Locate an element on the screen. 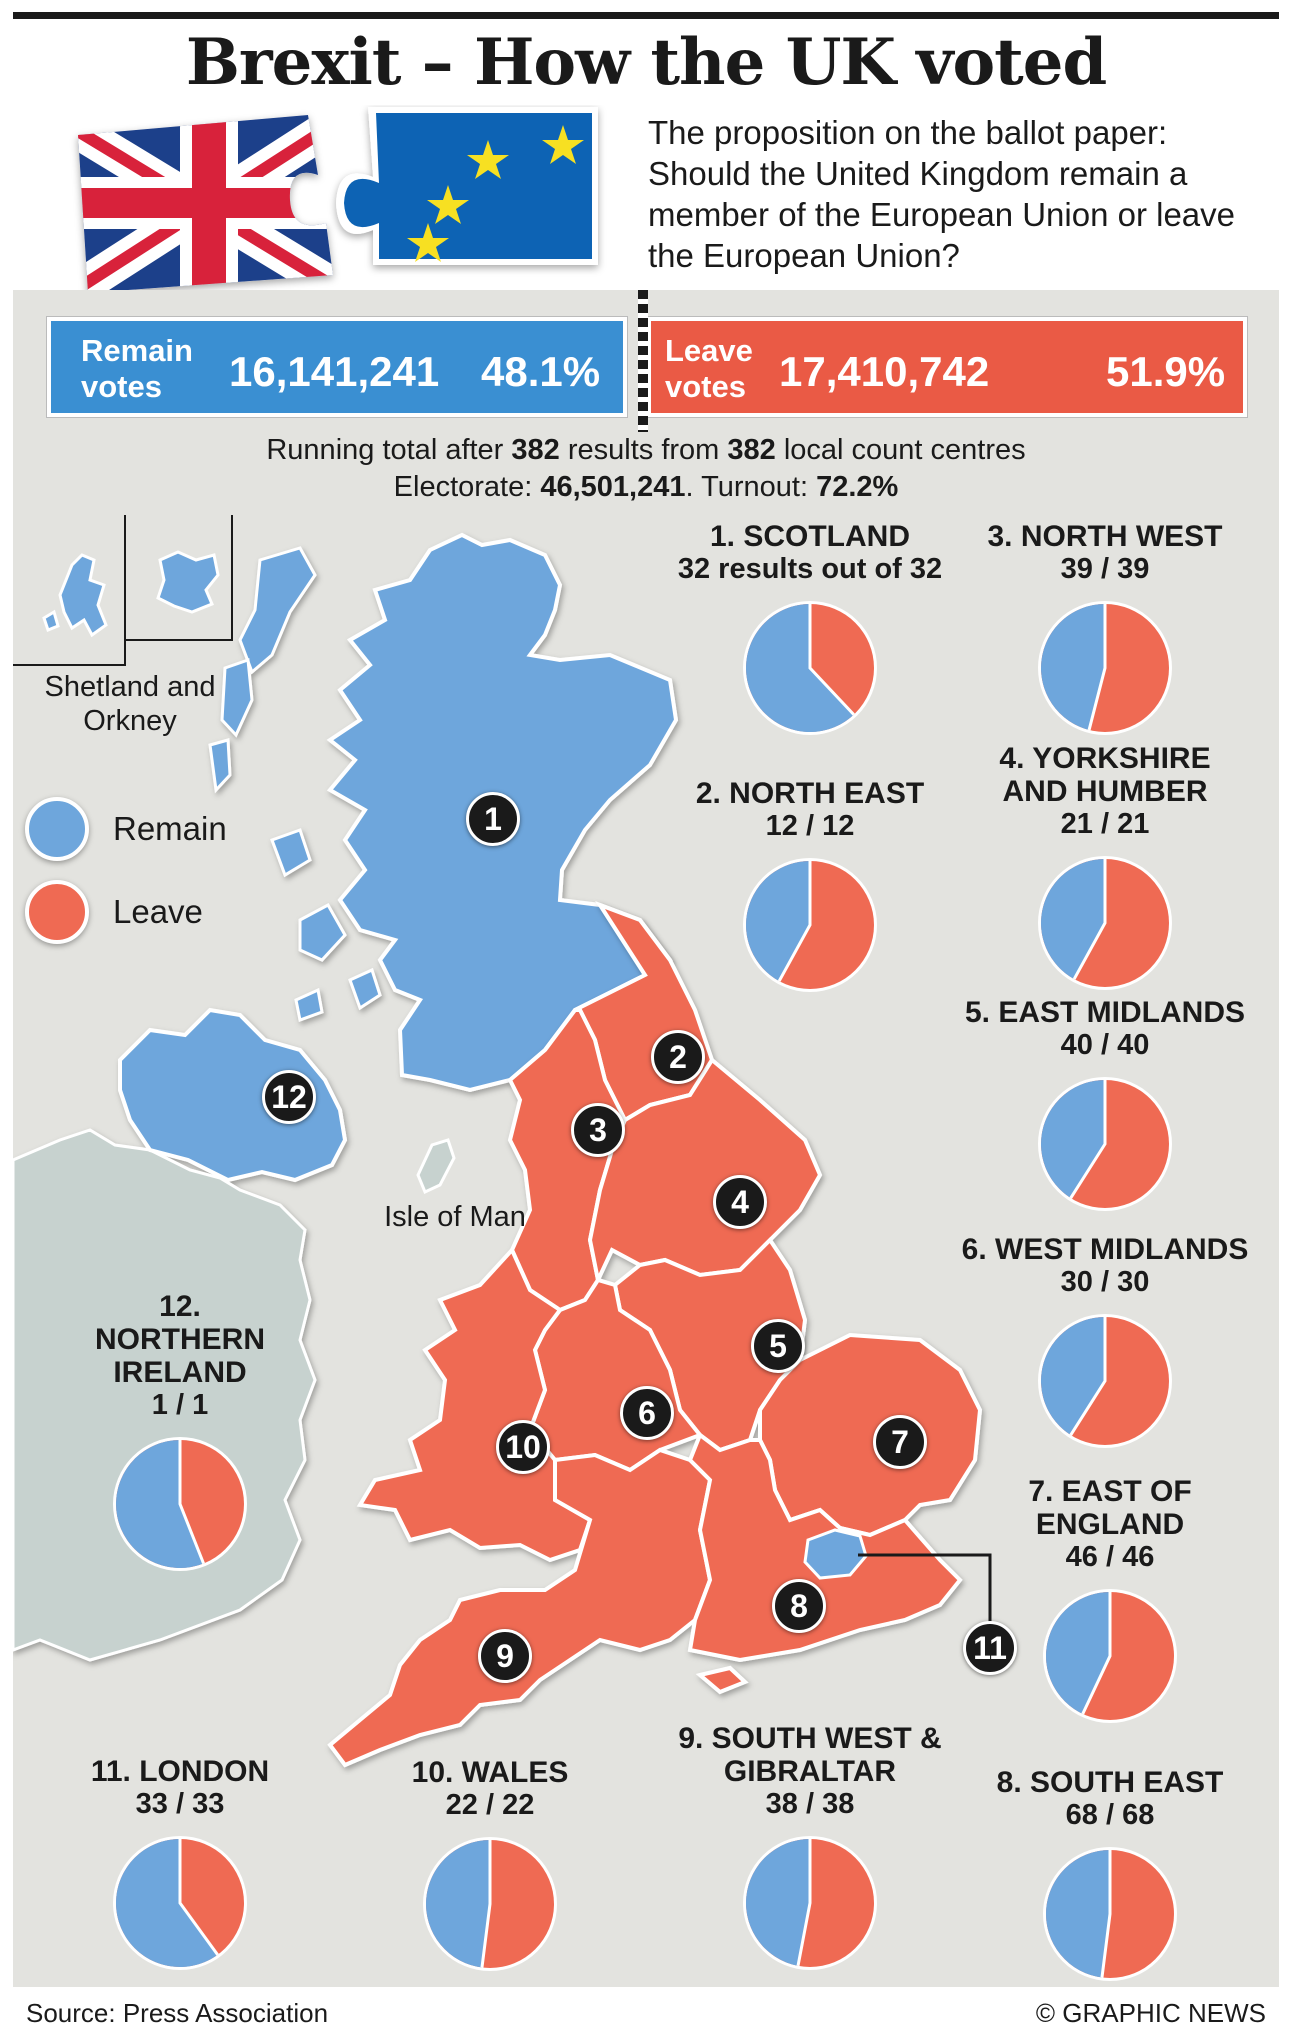 This screenshot has width=1292, height=2044. region-marker-1: 1 is located at coordinates (493, 819).